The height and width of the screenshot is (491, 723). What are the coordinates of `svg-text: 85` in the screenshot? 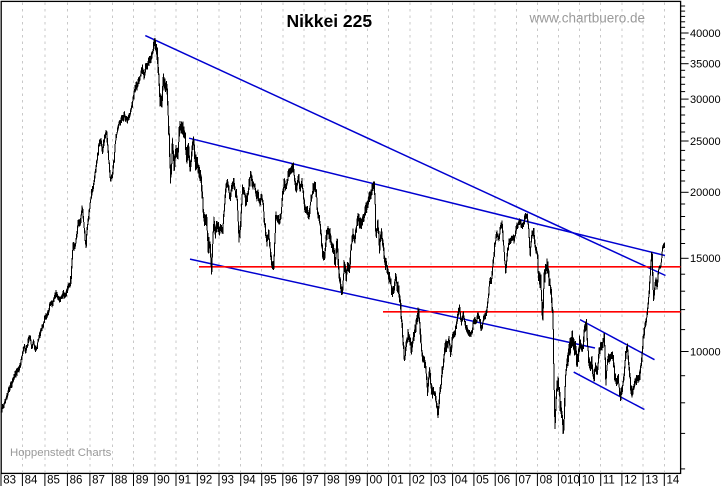 It's located at (53, 481).